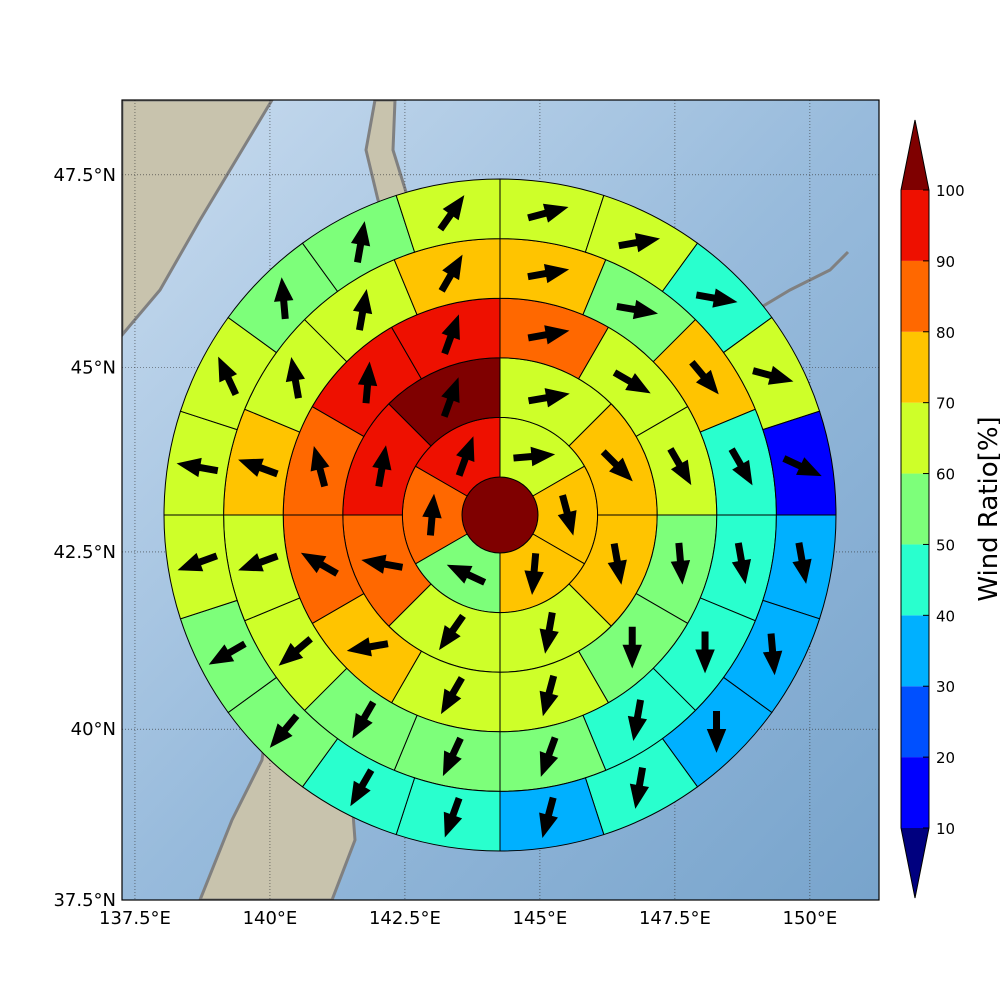 The image size is (1000, 1004). I want to click on x-tick-label: 147.5°E, so click(675, 918).